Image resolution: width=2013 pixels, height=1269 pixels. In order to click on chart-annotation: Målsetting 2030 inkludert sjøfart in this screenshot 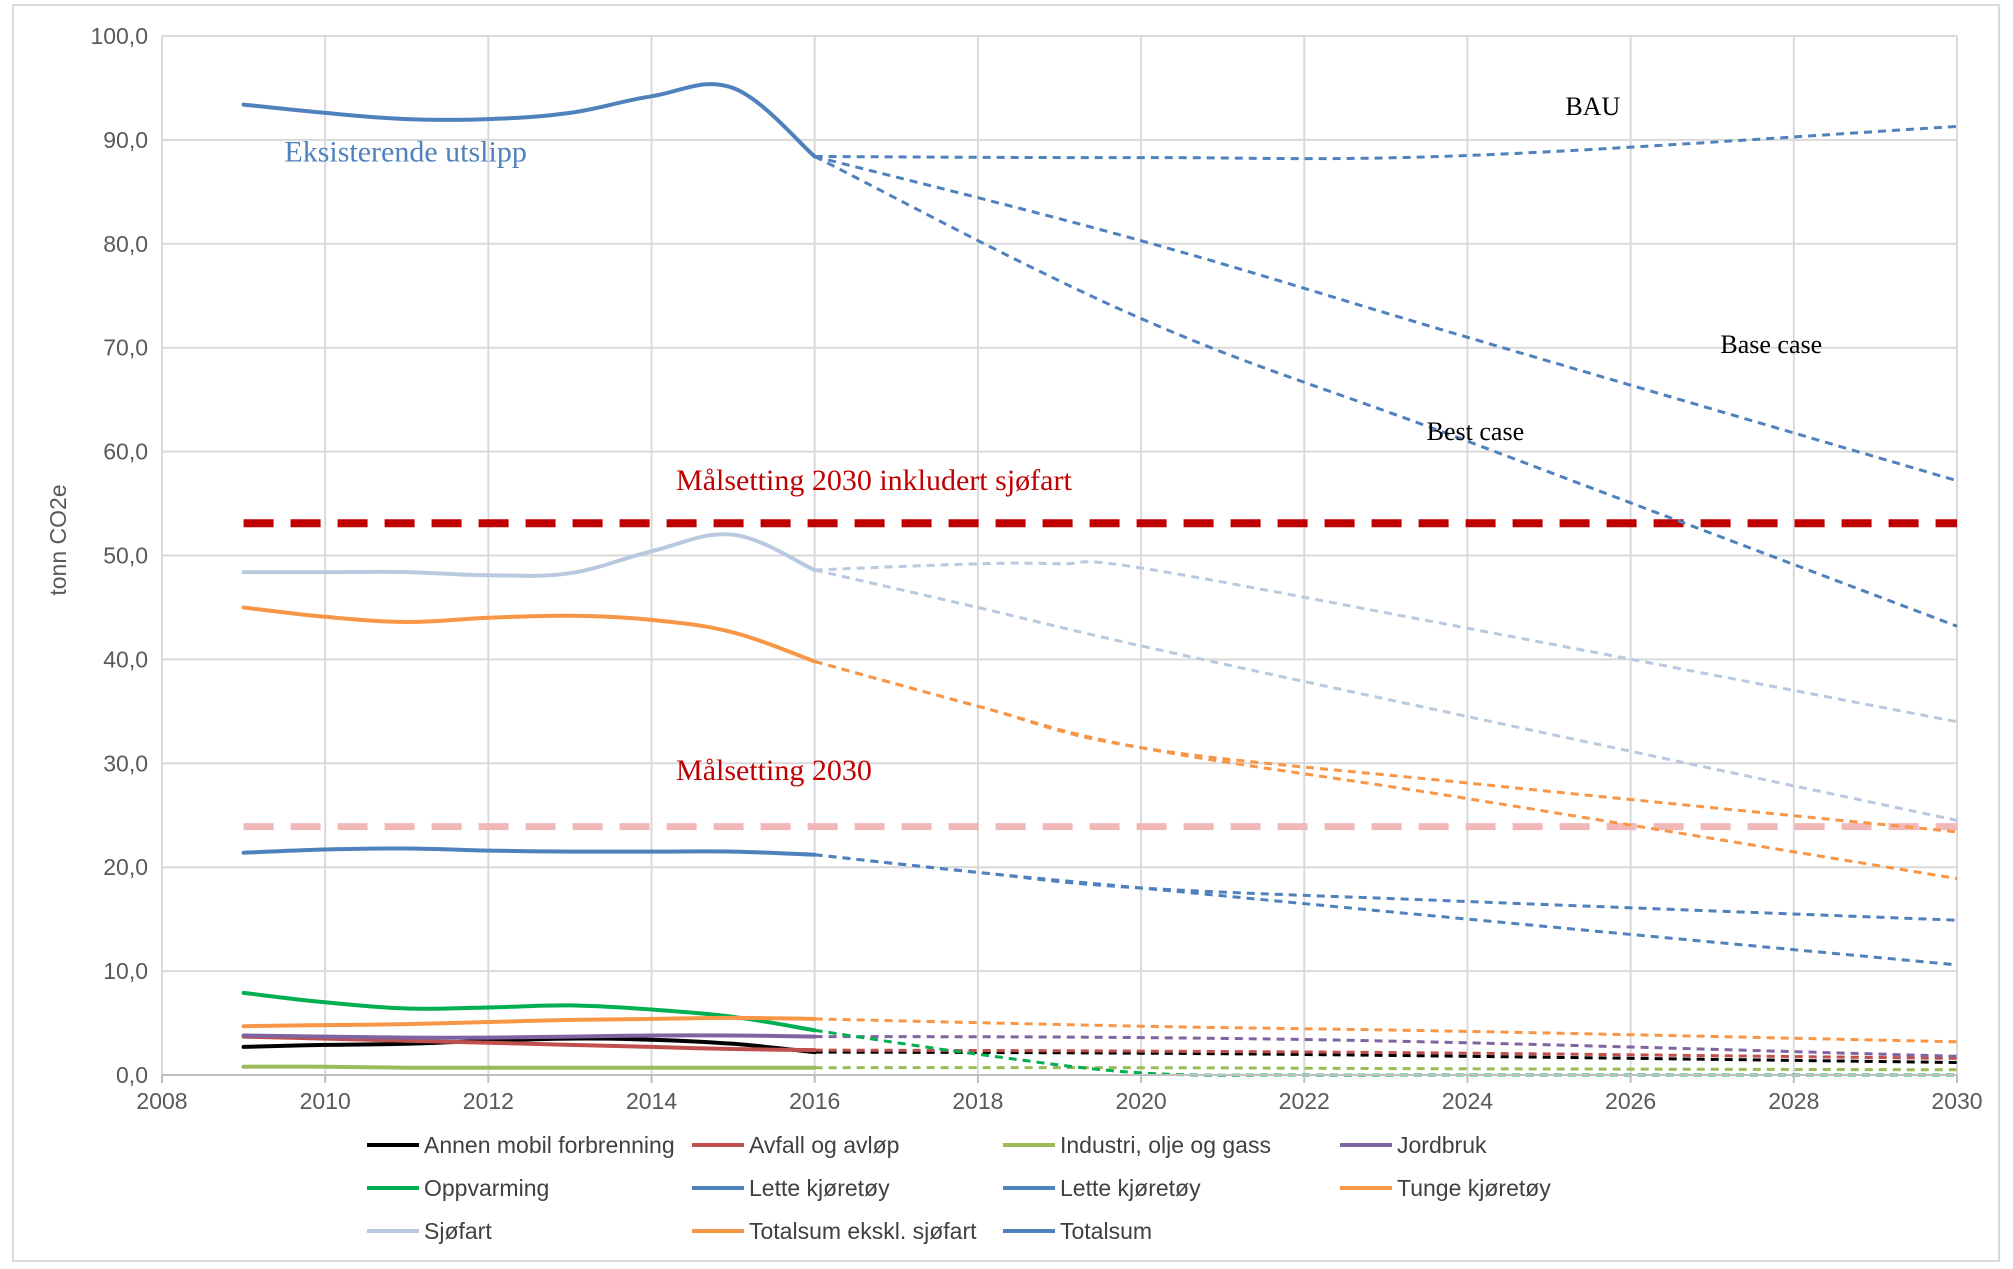, I will do `click(874, 480)`.